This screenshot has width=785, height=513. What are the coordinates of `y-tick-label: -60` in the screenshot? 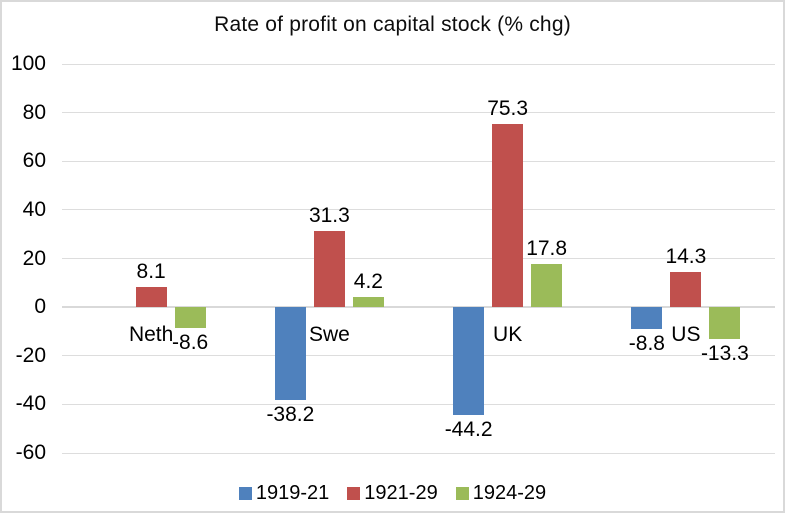 It's located at (30, 452).